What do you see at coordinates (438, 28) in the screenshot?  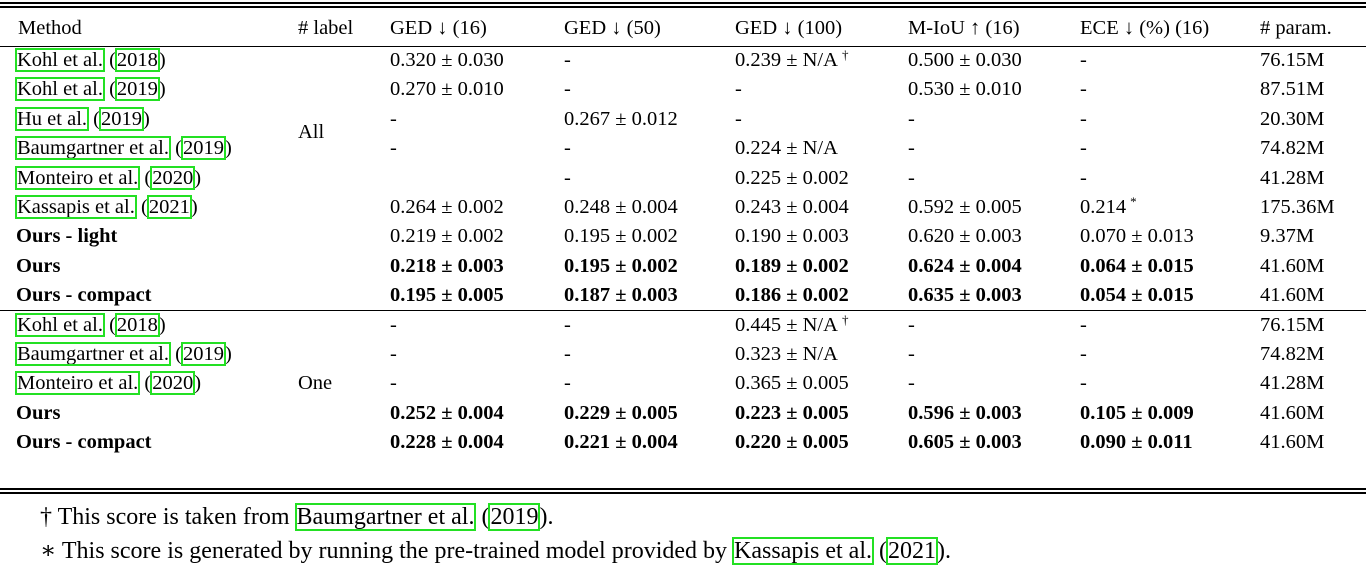 I see `header-ged-16: GED ↓ (16)` at bounding box center [438, 28].